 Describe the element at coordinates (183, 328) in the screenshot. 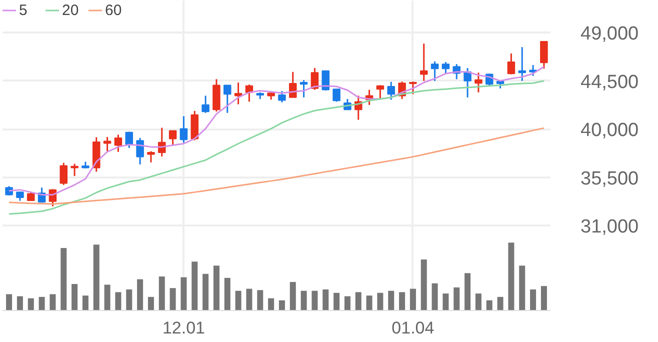

I see `x-tick-label: 12.01` at that location.